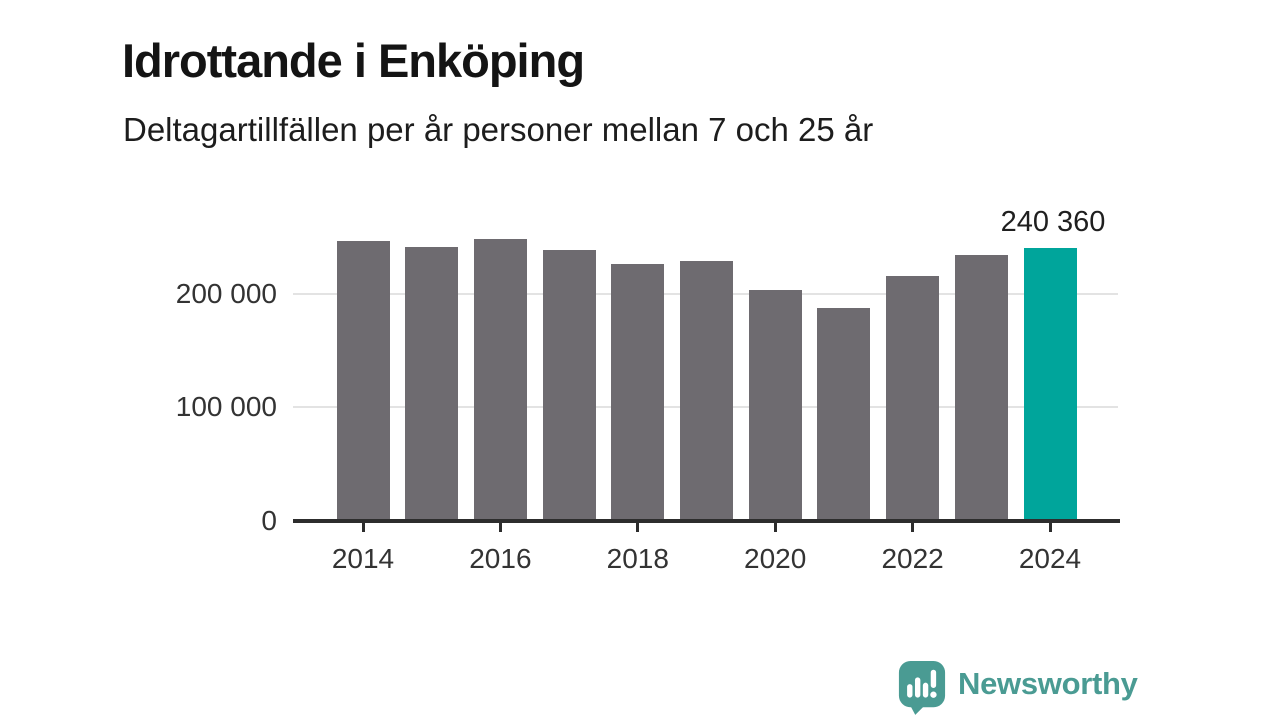  I want to click on bar-2020, so click(775, 405).